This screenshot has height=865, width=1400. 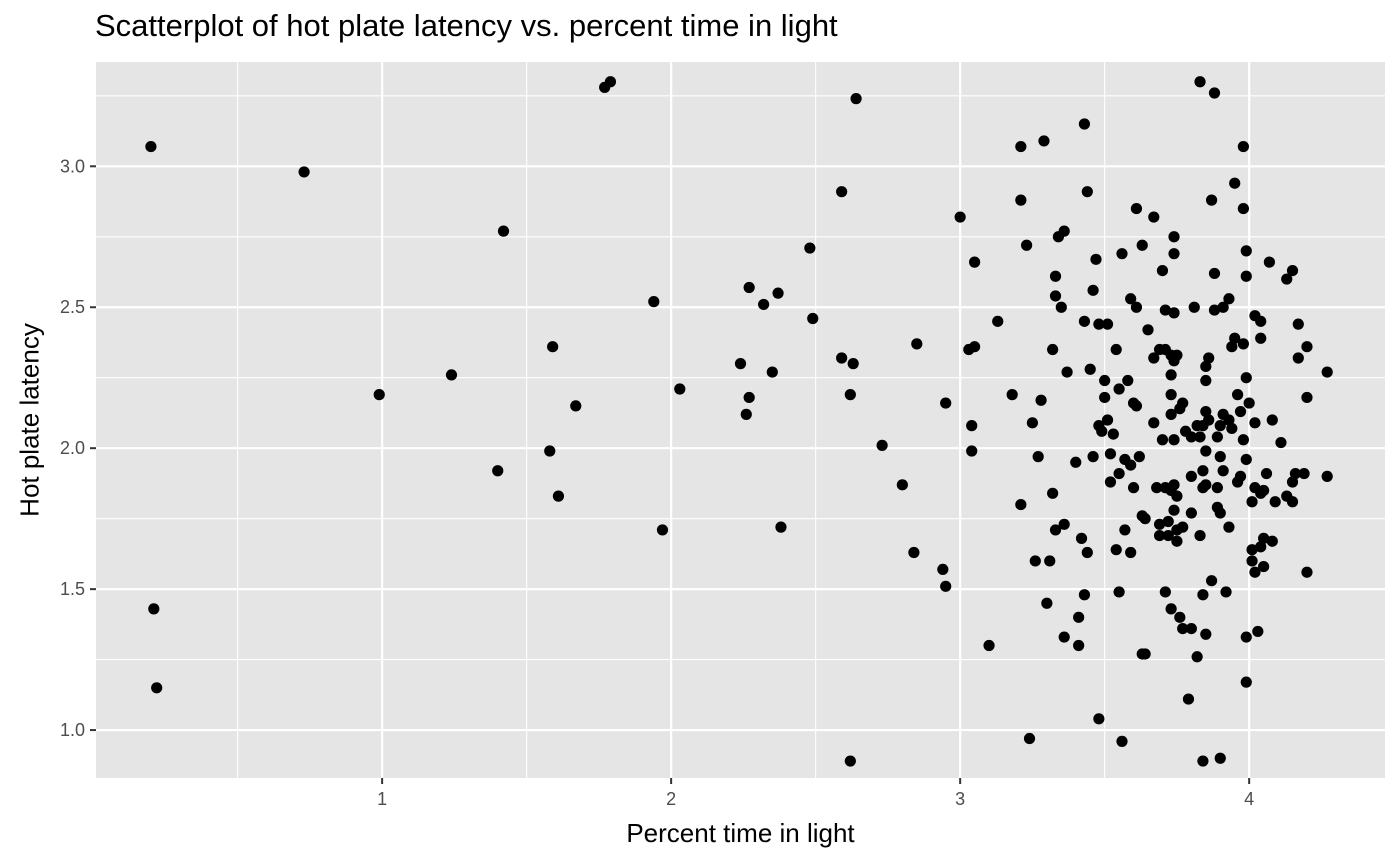 I want to click on y-tick-label: 3.0, so click(x=72, y=166).